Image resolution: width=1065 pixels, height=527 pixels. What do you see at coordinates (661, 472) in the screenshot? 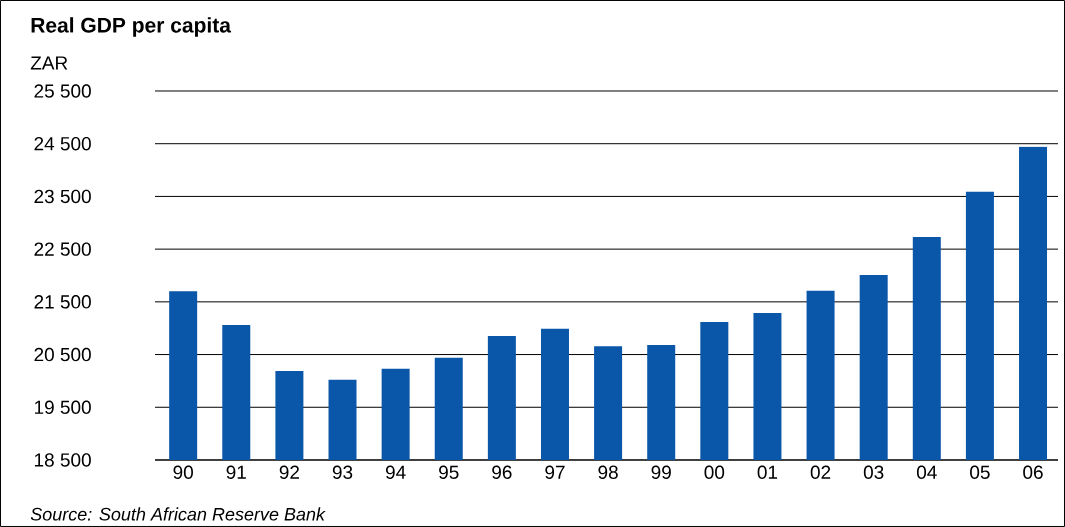
I see `x-tick-label: 99` at bounding box center [661, 472].